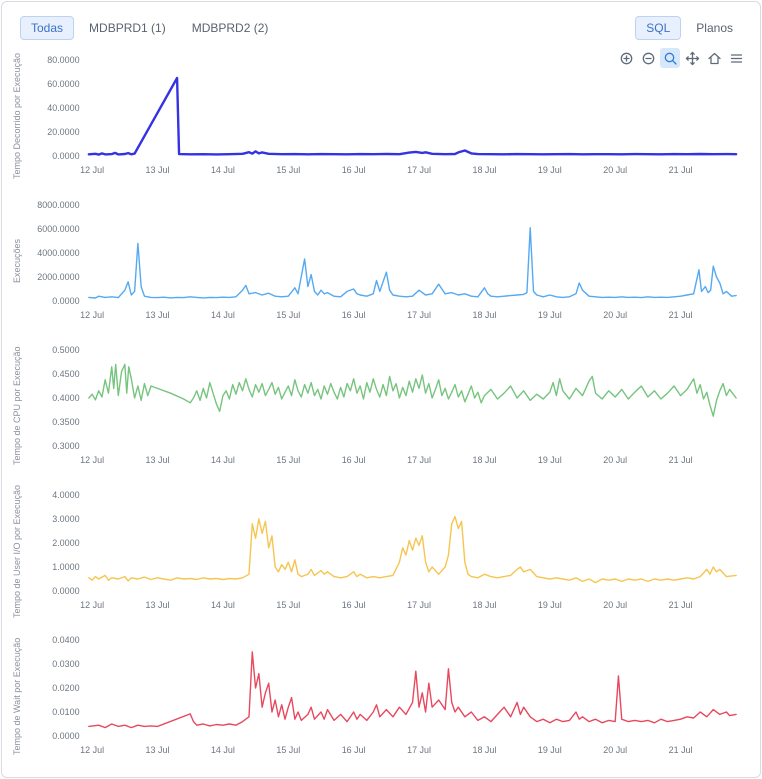  I want to click on zoom-out-button, so click(648, 58).